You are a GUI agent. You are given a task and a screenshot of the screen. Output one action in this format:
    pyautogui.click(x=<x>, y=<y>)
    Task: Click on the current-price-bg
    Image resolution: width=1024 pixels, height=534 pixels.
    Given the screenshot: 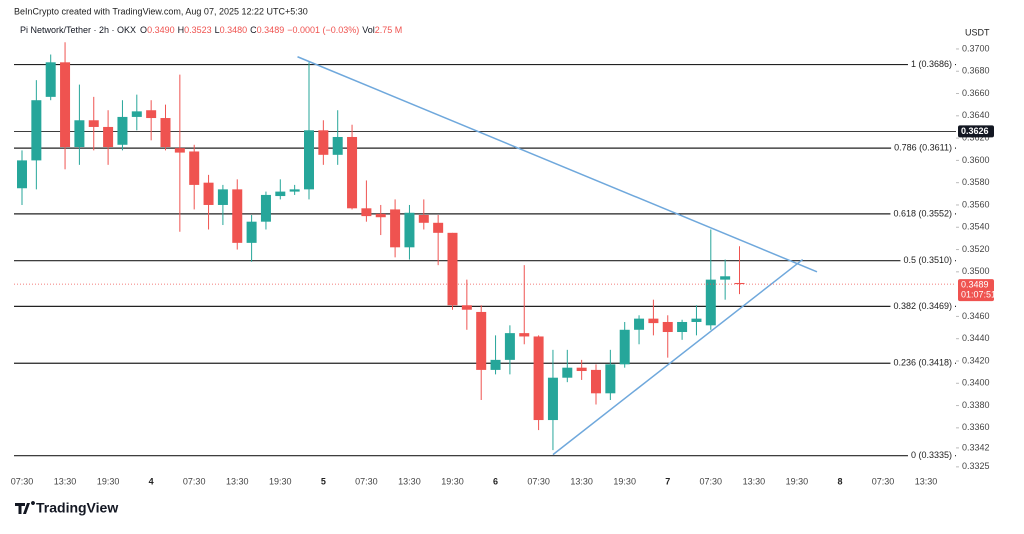 What is the action you would take?
    pyautogui.click(x=976, y=290)
    